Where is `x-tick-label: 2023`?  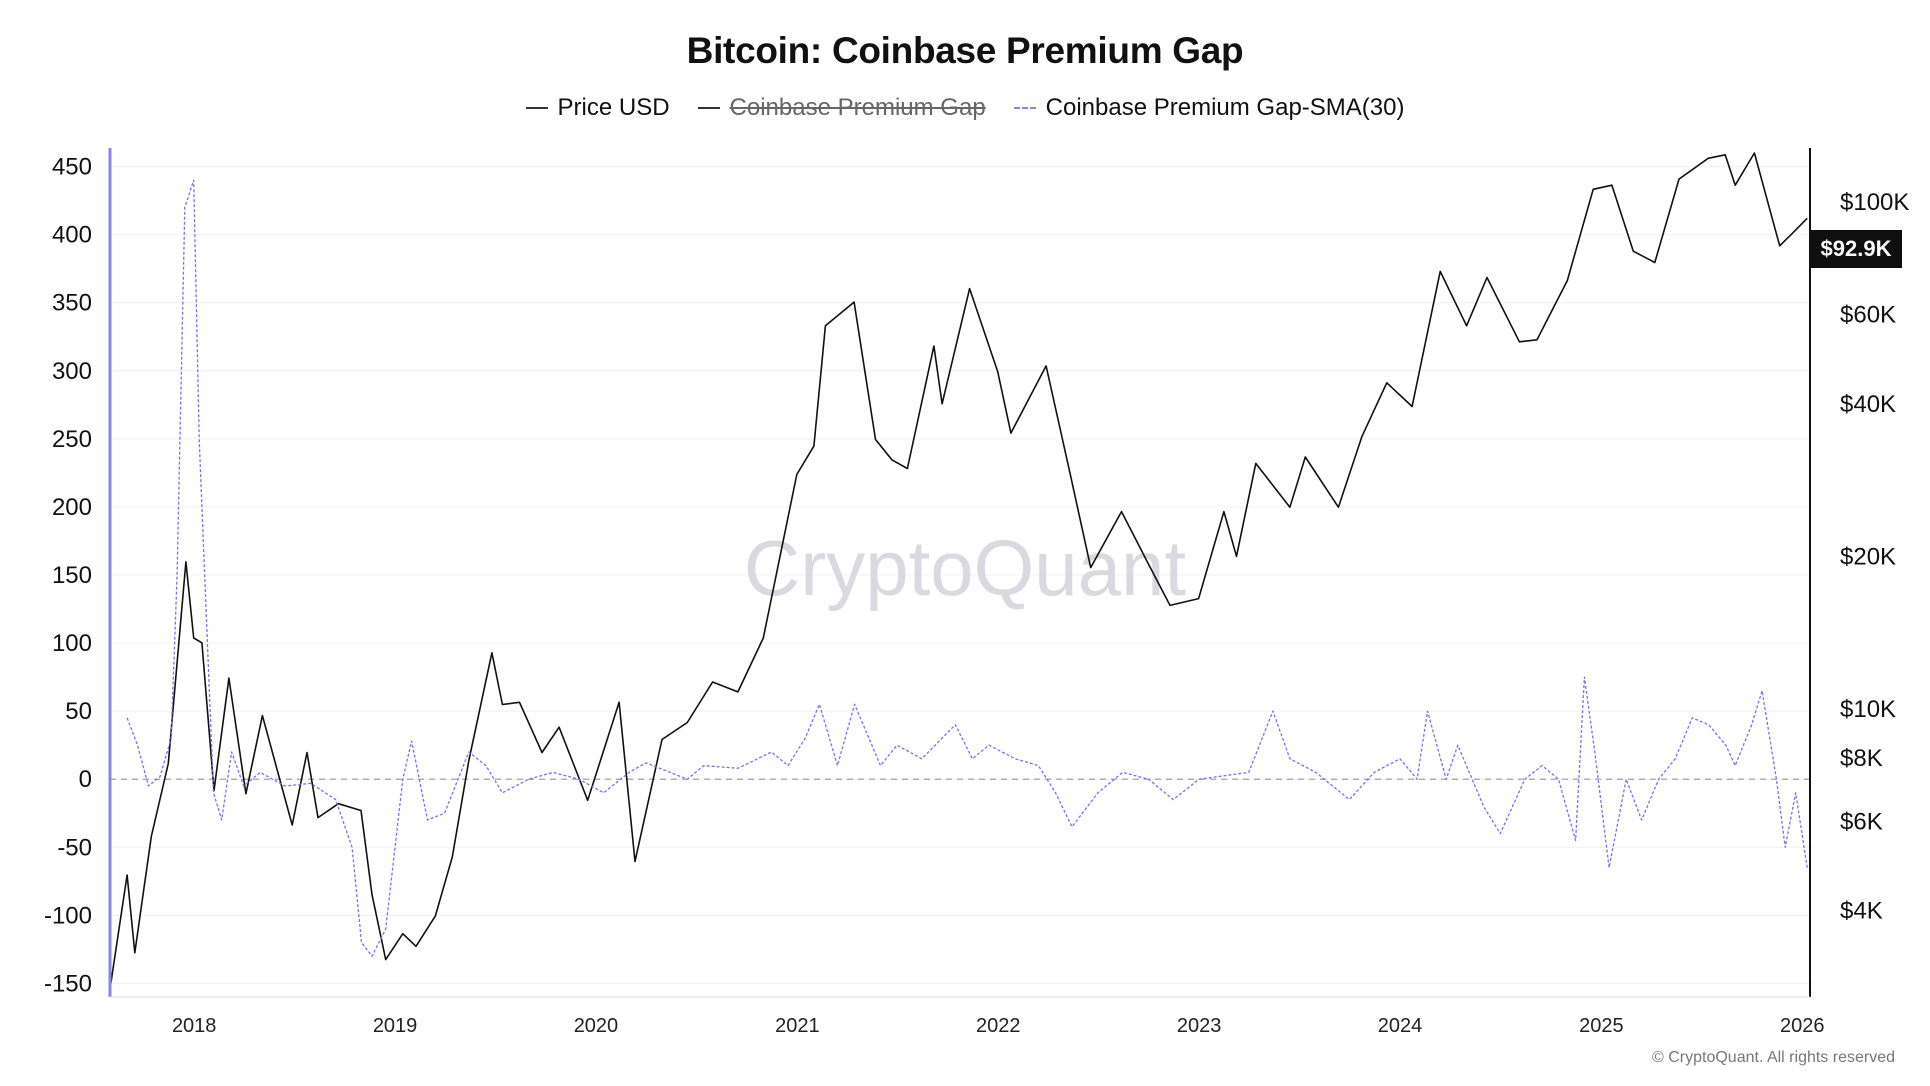
x-tick-label: 2023 is located at coordinates (1199, 1026).